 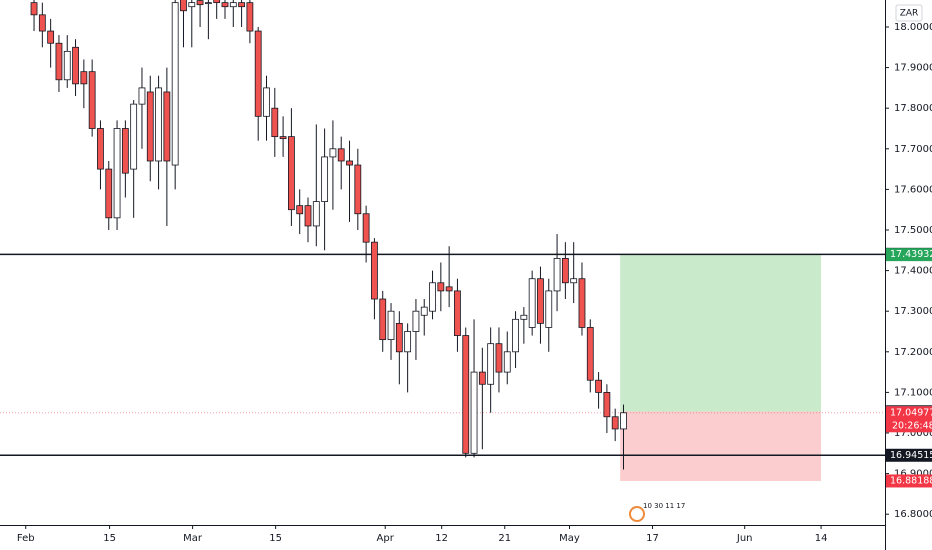 What do you see at coordinates (504, 538) in the screenshot?
I see `x-tick-label: 21` at bounding box center [504, 538].